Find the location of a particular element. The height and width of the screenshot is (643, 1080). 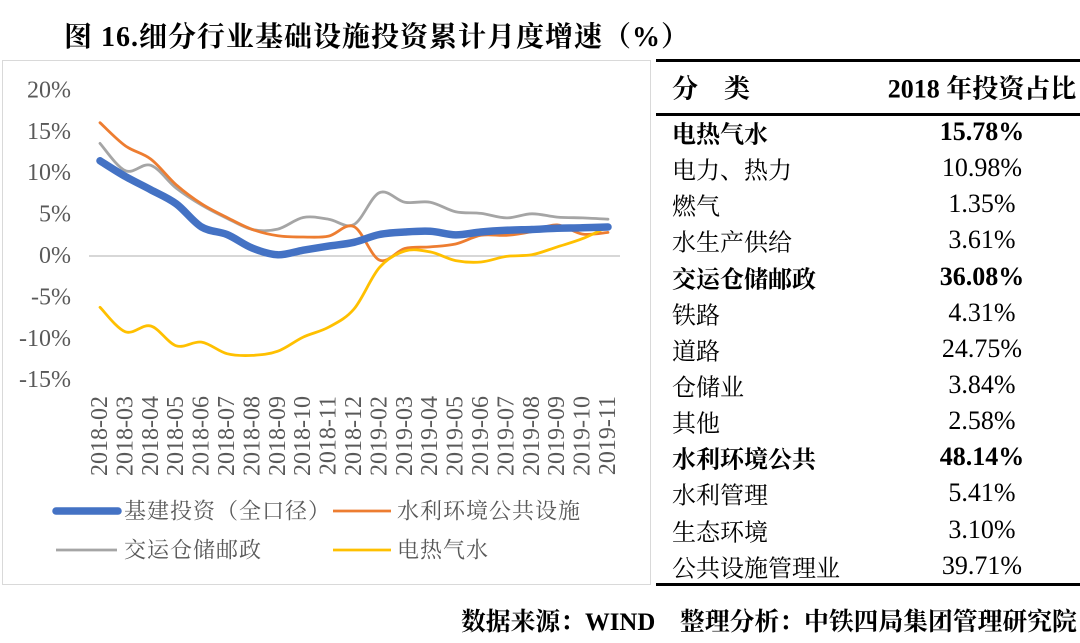

svg-text: 2018-12 is located at coordinates (354, 436).